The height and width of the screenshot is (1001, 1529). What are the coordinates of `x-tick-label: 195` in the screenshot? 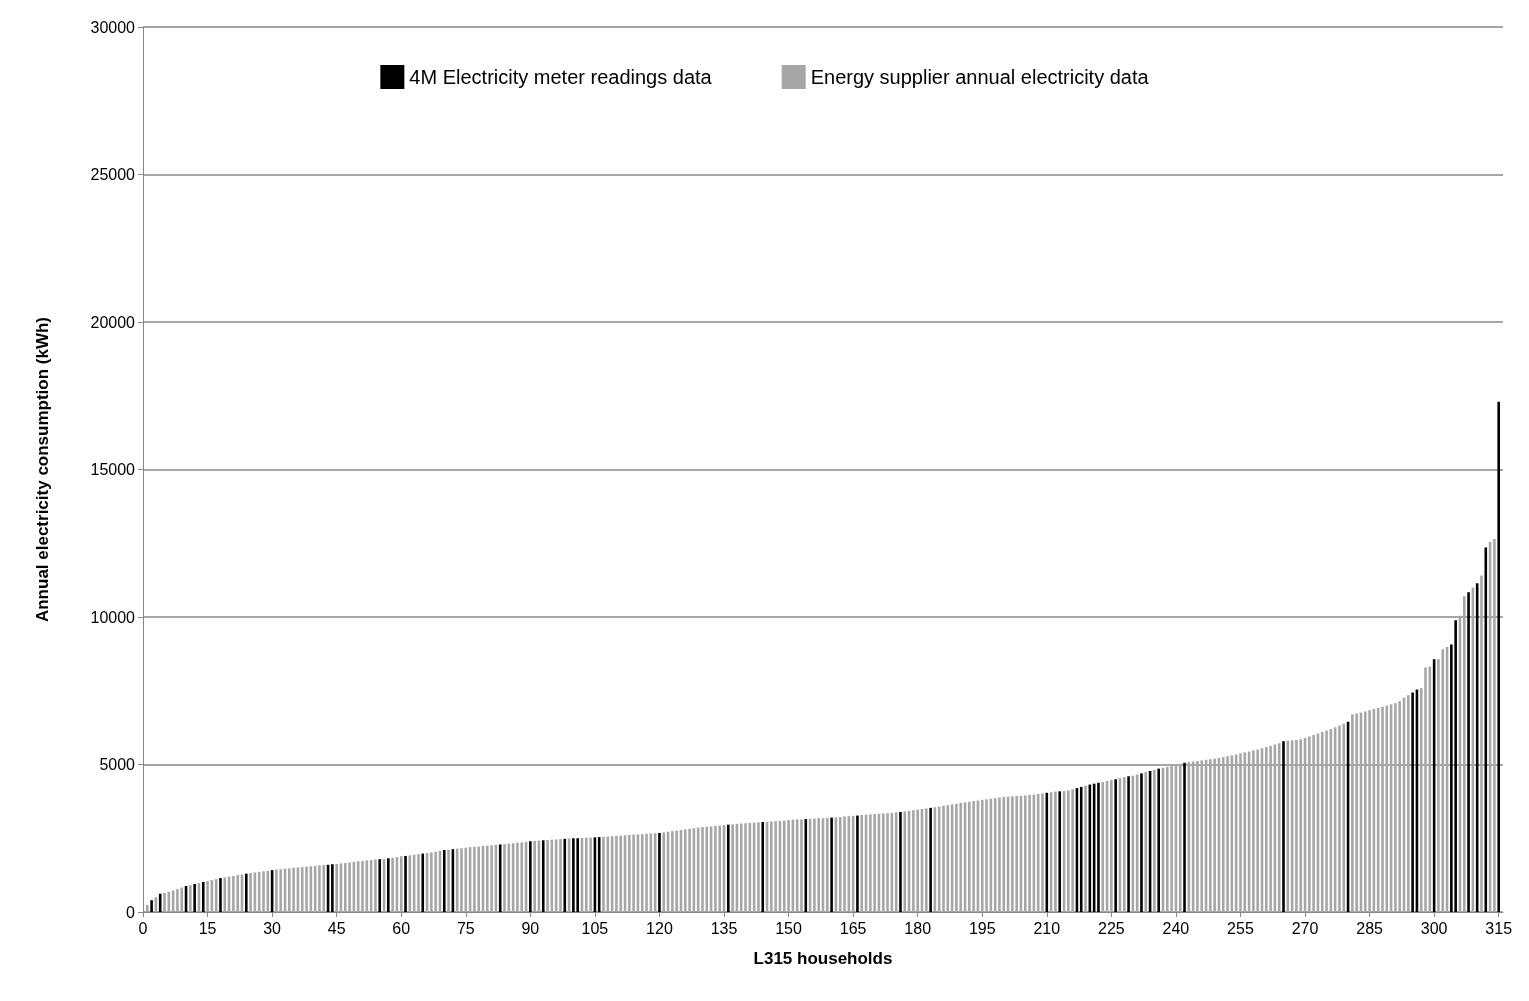 It's located at (982, 928).